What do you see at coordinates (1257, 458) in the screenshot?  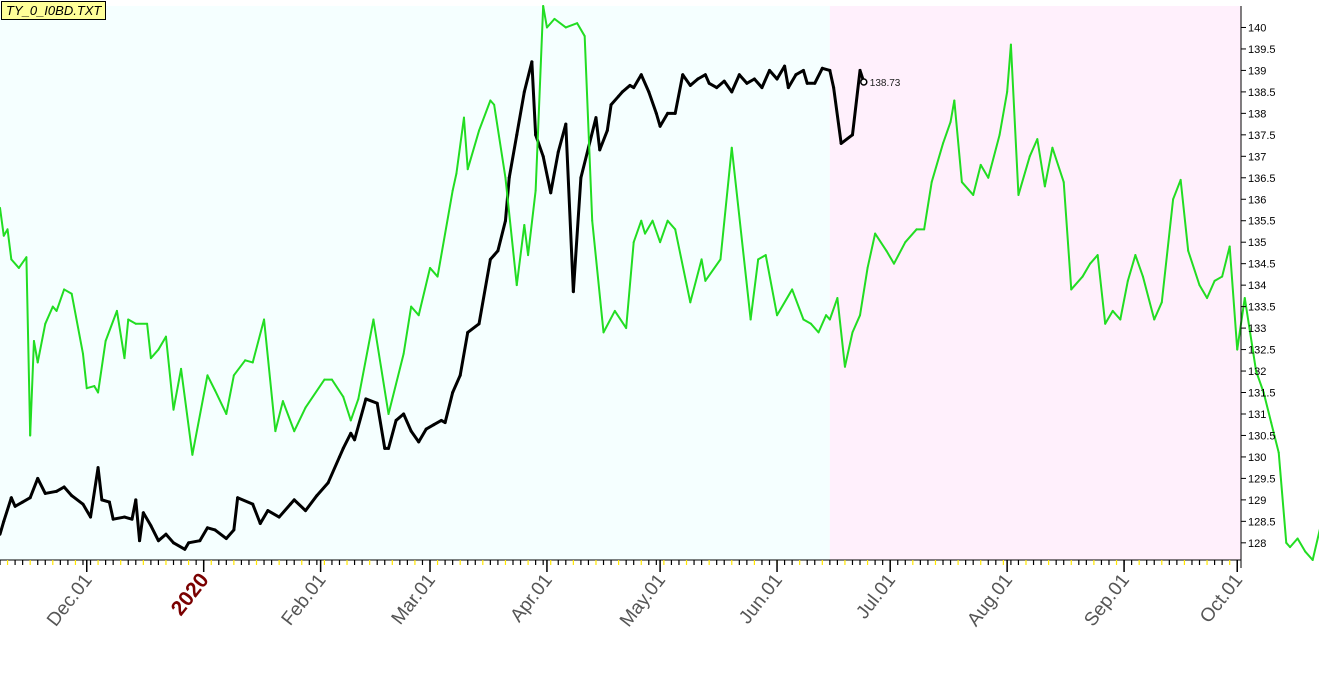 I see `y-tick-label: 130` at bounding box center [1257, 458].